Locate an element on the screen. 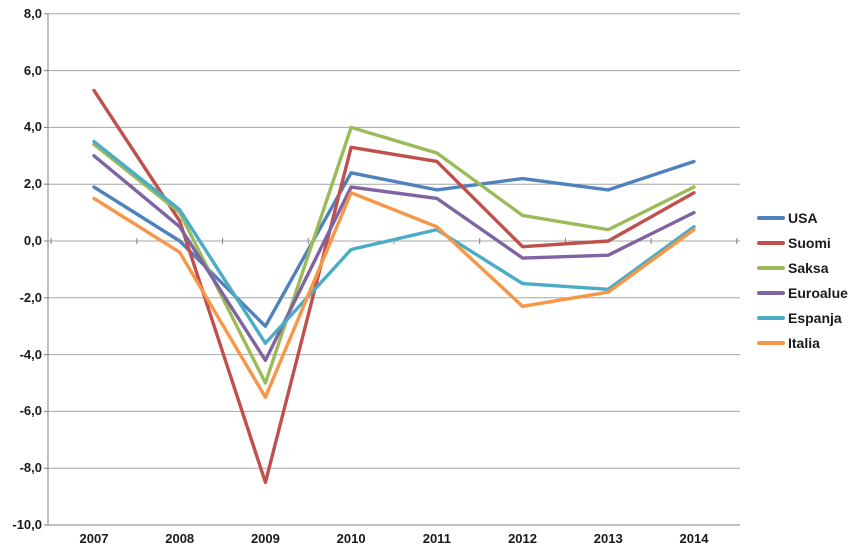  chart-legend: USA Suomi Saksa Euroalue Espanja Italia is located at coordinates (802, 280).